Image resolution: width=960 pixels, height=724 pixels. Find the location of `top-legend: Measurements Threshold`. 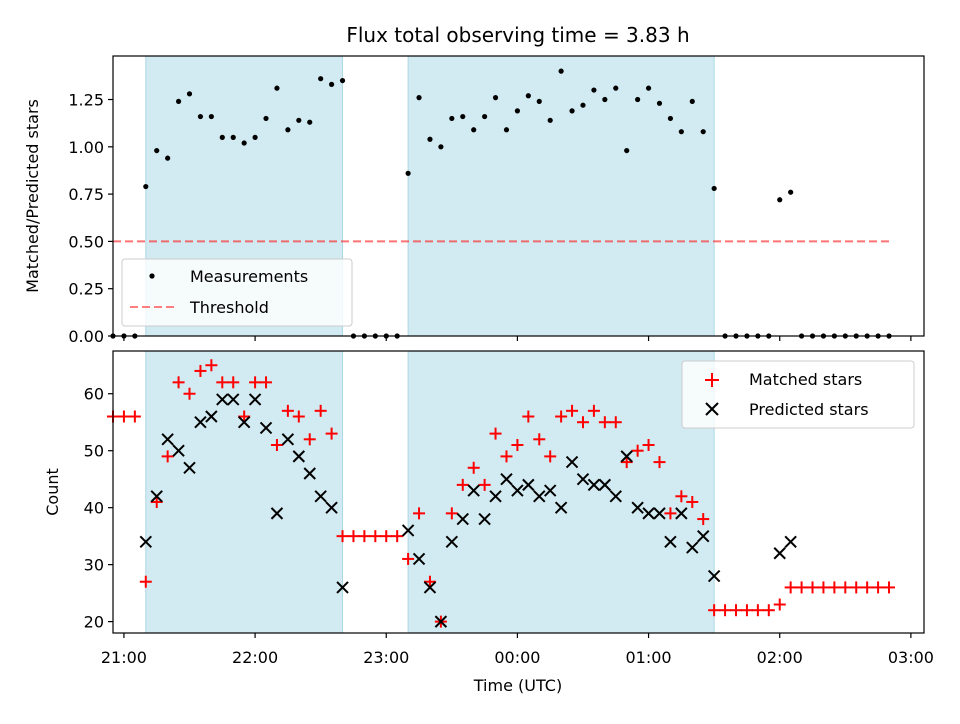

top-legend: Measurements Threshold is located at coordinates (237, 292).